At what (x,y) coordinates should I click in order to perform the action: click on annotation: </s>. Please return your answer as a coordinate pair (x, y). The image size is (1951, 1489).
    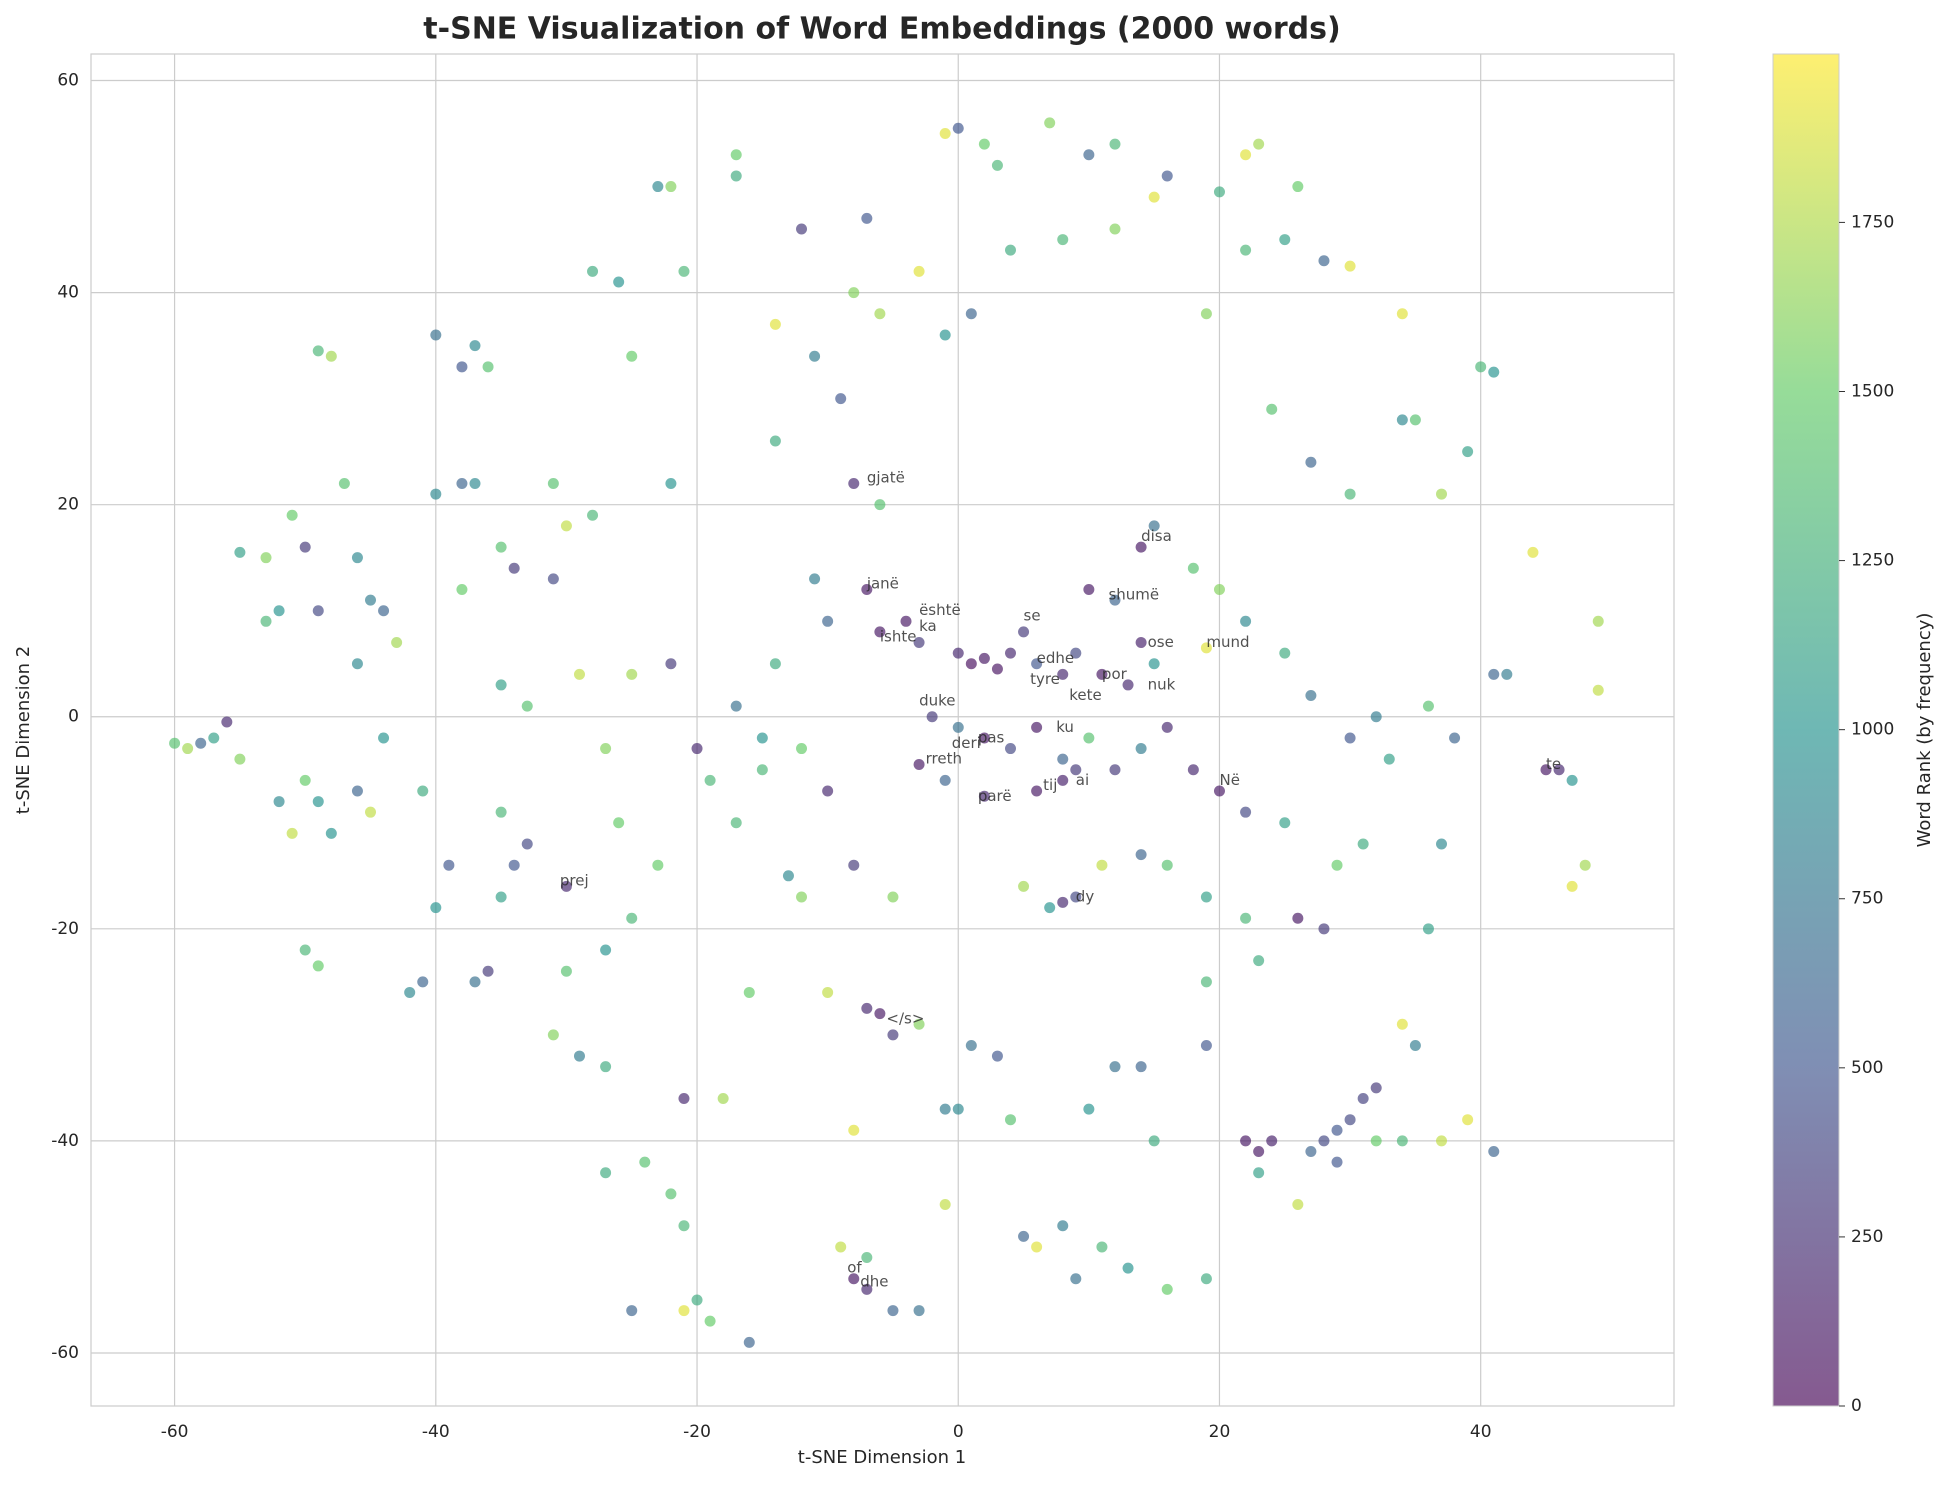
    Looking at the image, I should click on (905, 1018).